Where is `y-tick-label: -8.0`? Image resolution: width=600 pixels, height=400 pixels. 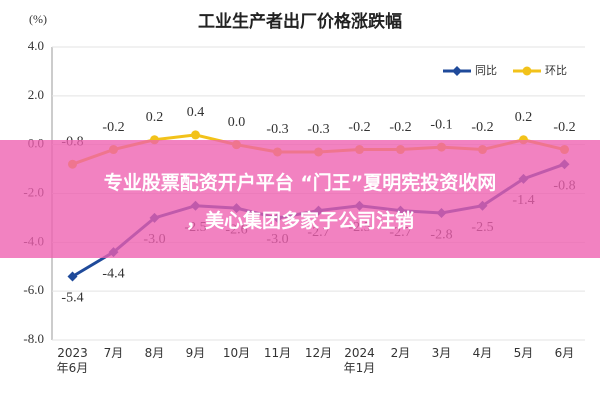
y-tick-label: -8.0 is located at coordinates (33, 338).